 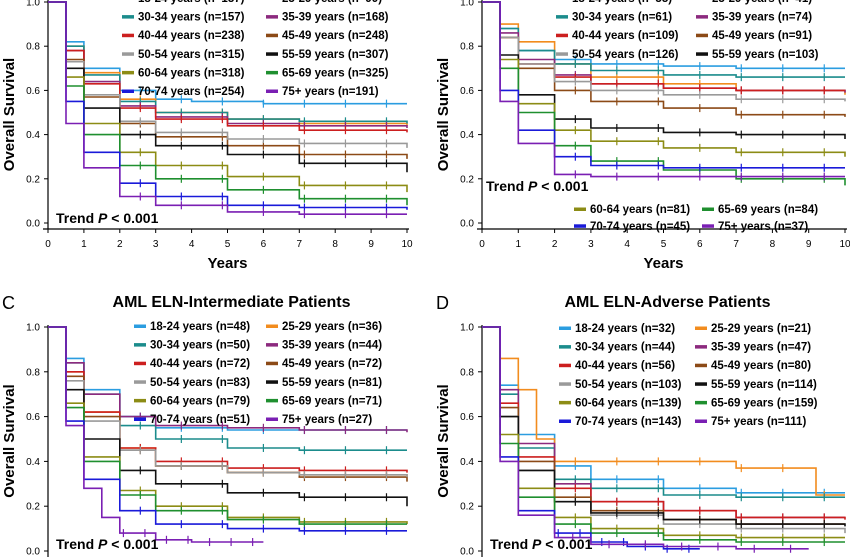 What do you see at coordinates (640, 227) in the screenshot?
I see `legend-label: 70-74 years (n=45)` at bounding box center [640, 227].